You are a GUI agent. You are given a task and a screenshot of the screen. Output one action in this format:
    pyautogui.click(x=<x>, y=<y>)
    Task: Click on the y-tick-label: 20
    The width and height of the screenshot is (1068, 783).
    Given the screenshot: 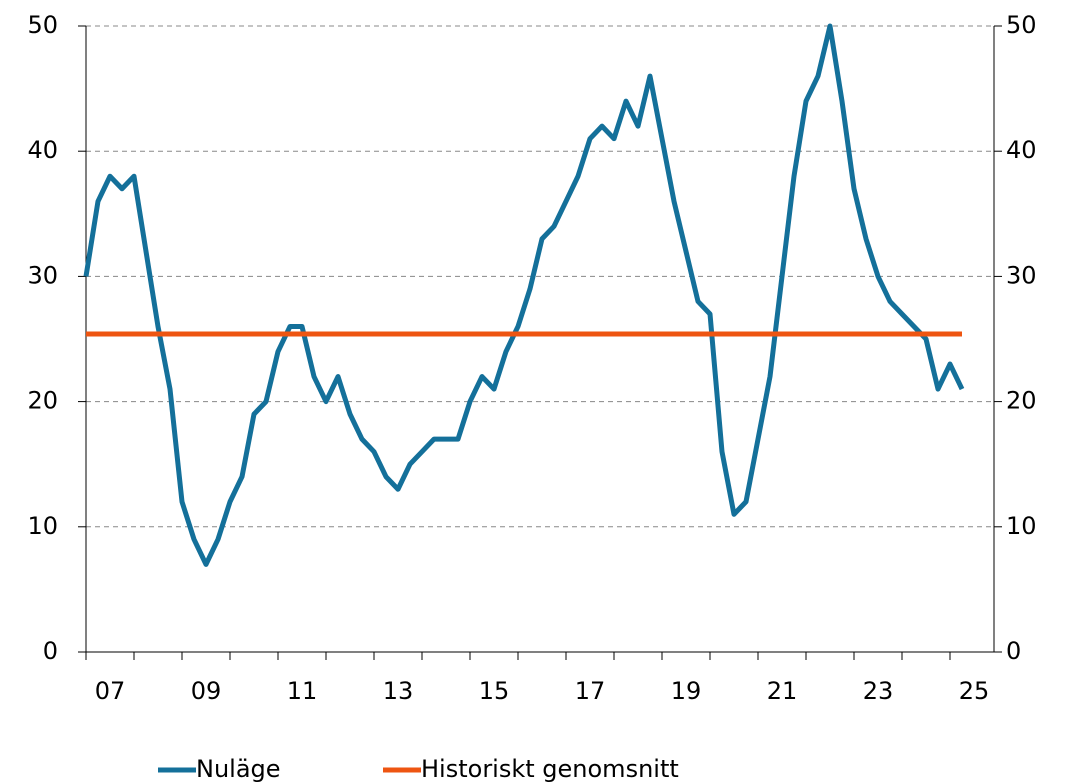 What is the action you would take?
    pyautogui.click(x=42, y=401)
    